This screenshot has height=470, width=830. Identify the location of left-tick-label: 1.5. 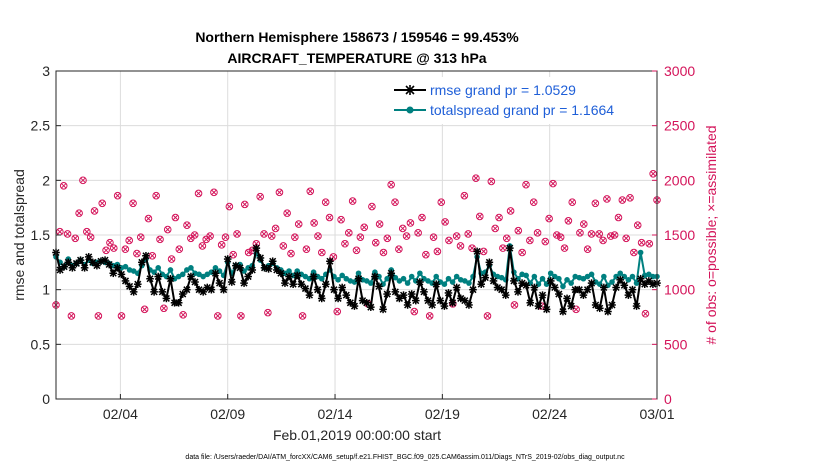
(41, 235).